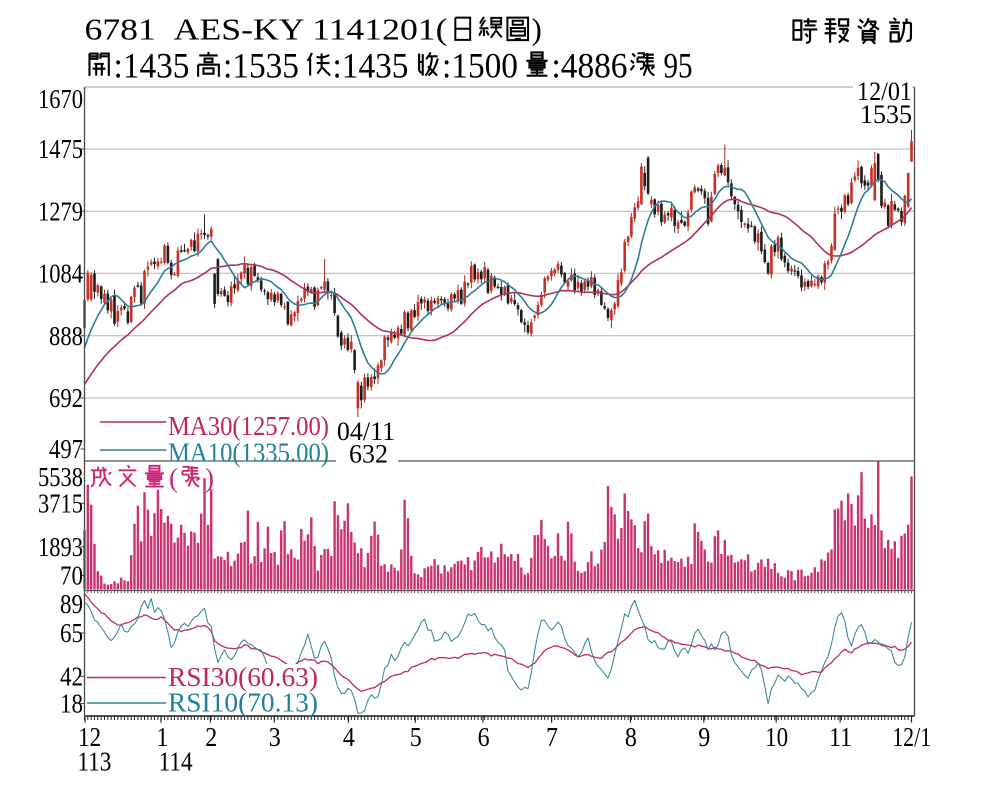 Image resolution: width=1000 pixels, height=800 pixels. I want to click on svg-text: 3, so click(275, 737).